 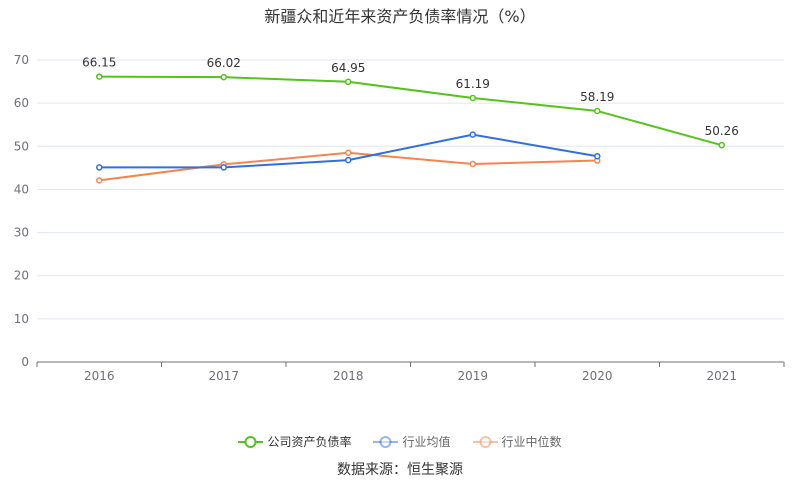 What do you see at coordinates (348, 376) in the screenshot?
I see `x-tick-label: 2018` at bounding box center [348, 376].